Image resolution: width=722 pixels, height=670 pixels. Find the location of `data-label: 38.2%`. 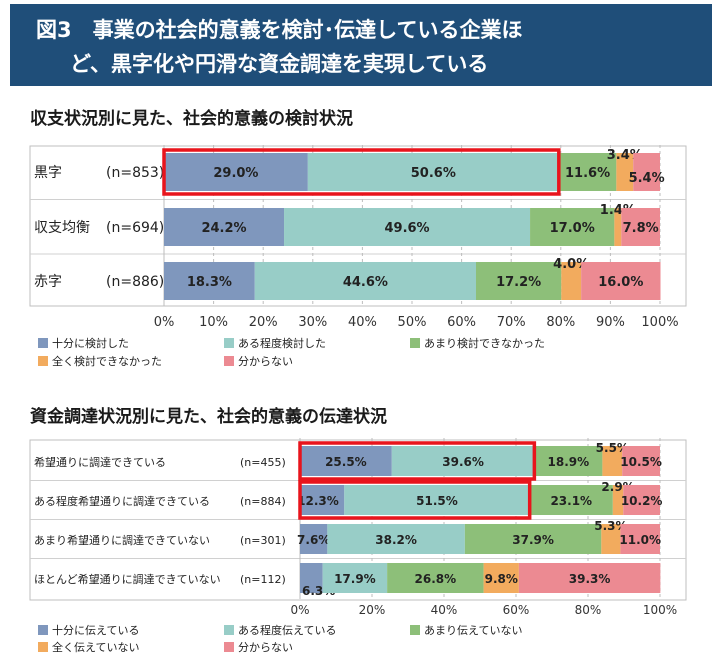

data-label: 38.2% is located at coordinates (396, 540).